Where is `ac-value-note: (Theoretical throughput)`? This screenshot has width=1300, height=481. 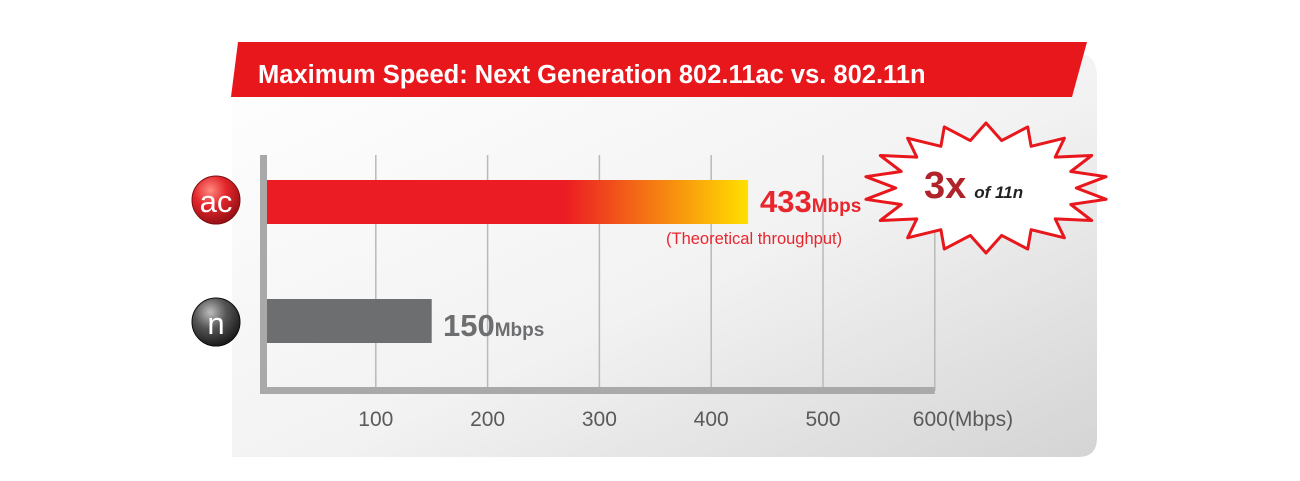
ac-value-note: (Theoretical throughput) is located at coordinates (754, 239).